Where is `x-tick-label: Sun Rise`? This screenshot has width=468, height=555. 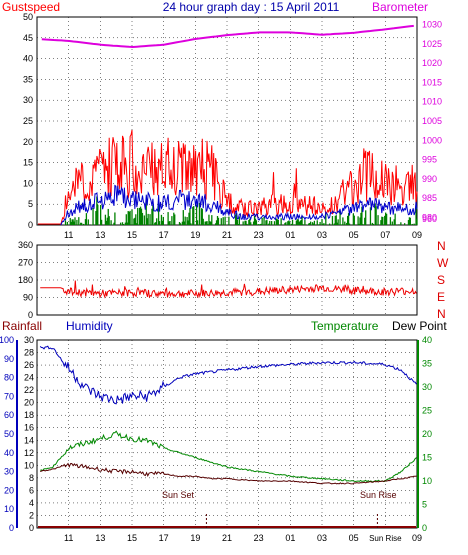 x-tick-label: Sun Rise is located at coordinates (385, 538).